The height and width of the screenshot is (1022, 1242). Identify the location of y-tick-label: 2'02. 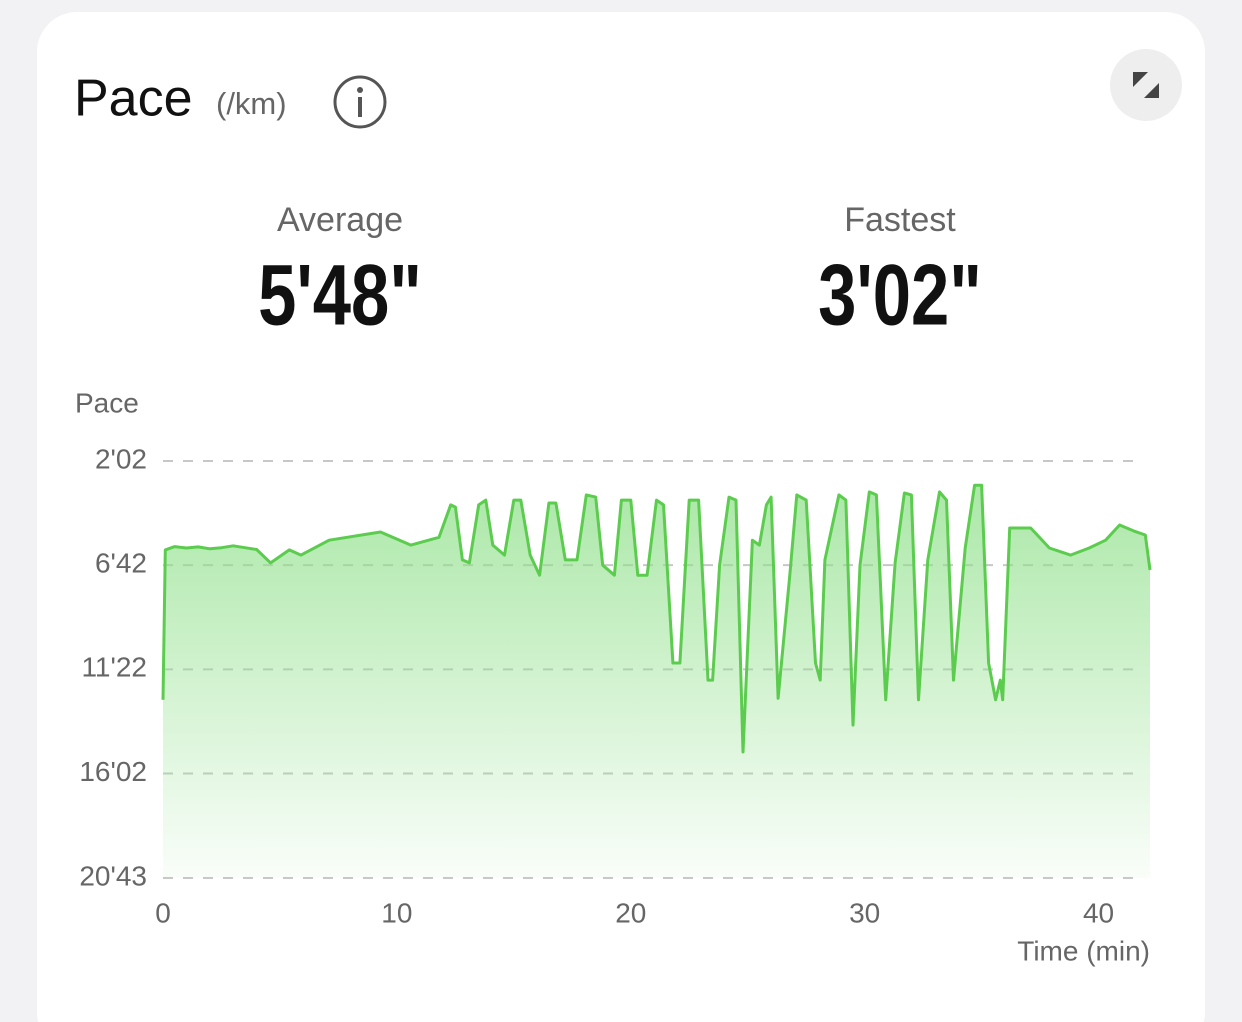
(121, 458).